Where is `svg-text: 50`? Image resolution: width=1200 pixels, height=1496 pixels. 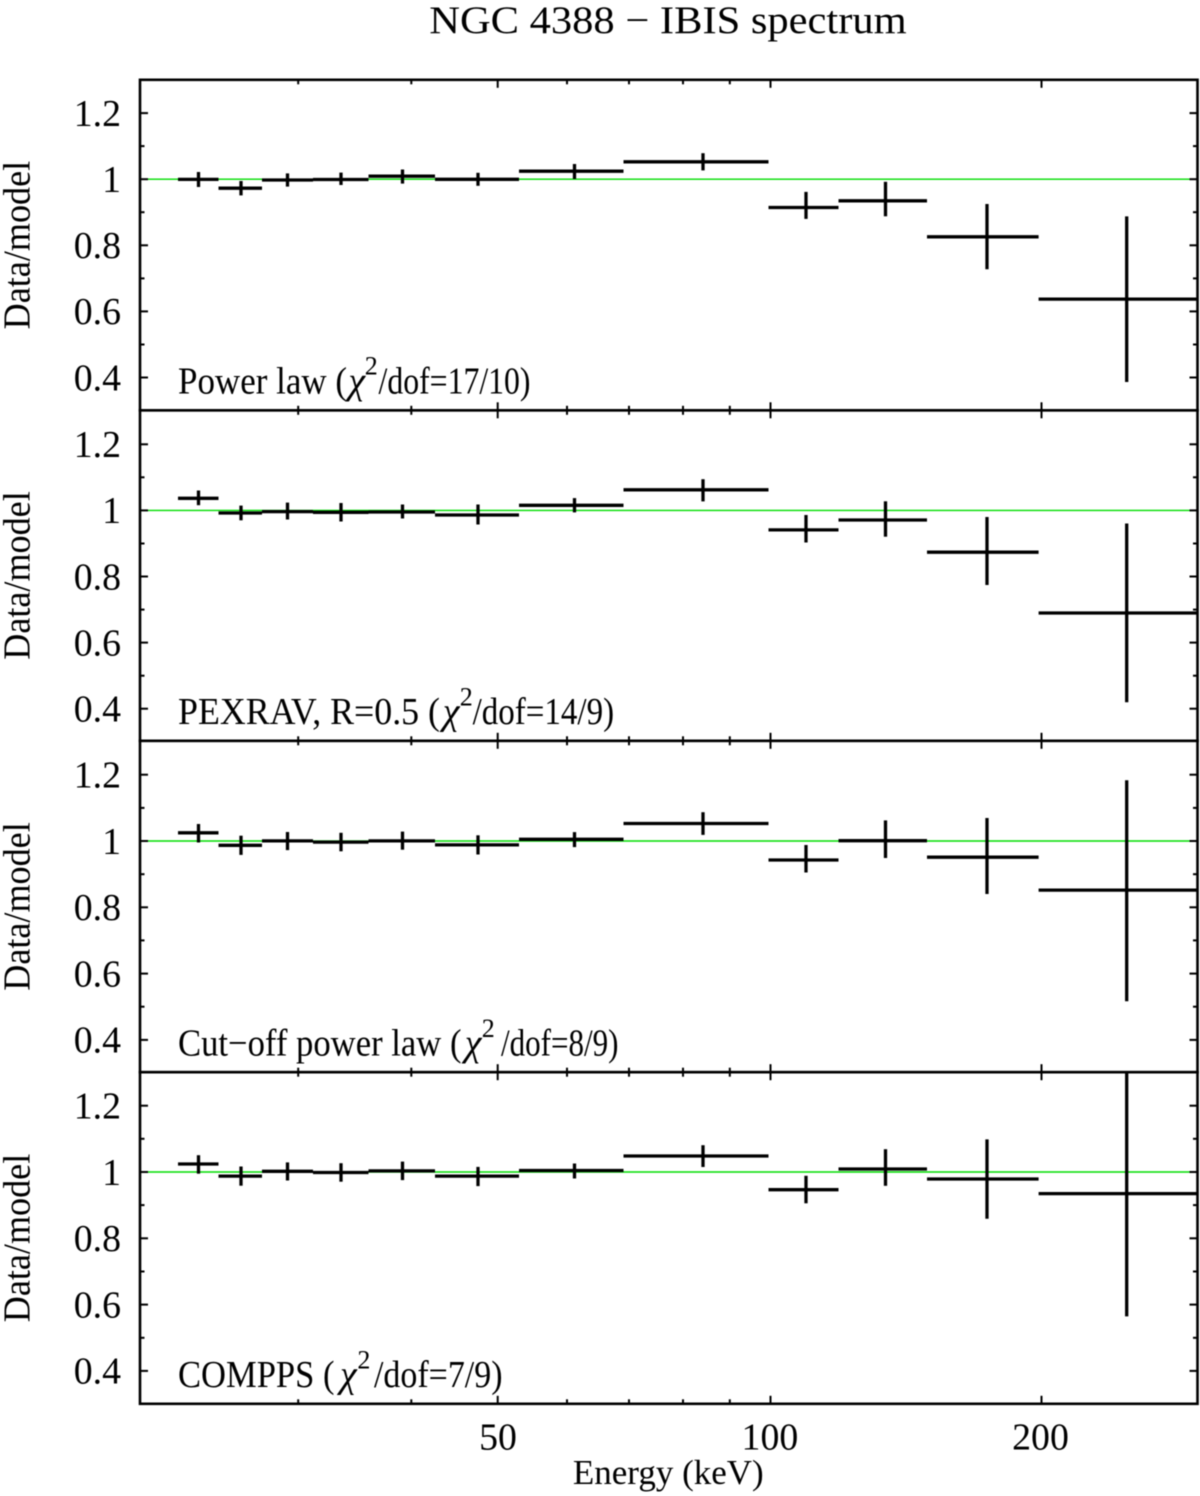
svg-text: 50 is located at coordinates (498, 1438).